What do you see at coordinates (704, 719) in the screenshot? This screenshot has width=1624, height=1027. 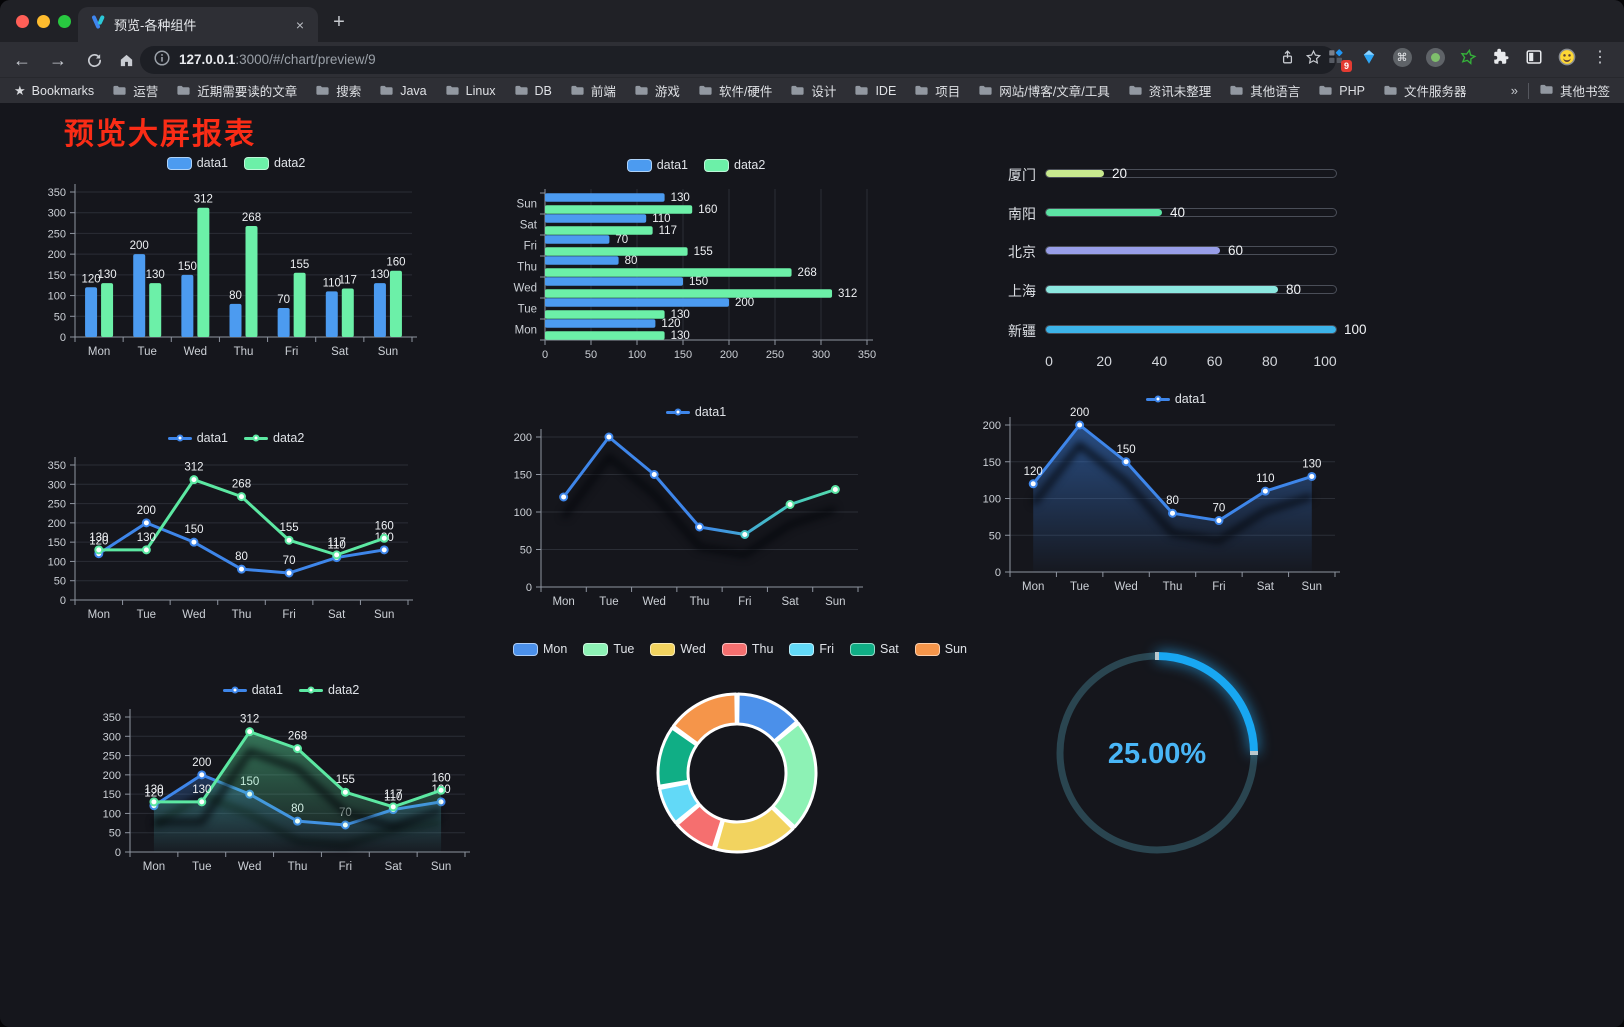 I see `donut-segment-Sun` at bounding box center [704, 719].